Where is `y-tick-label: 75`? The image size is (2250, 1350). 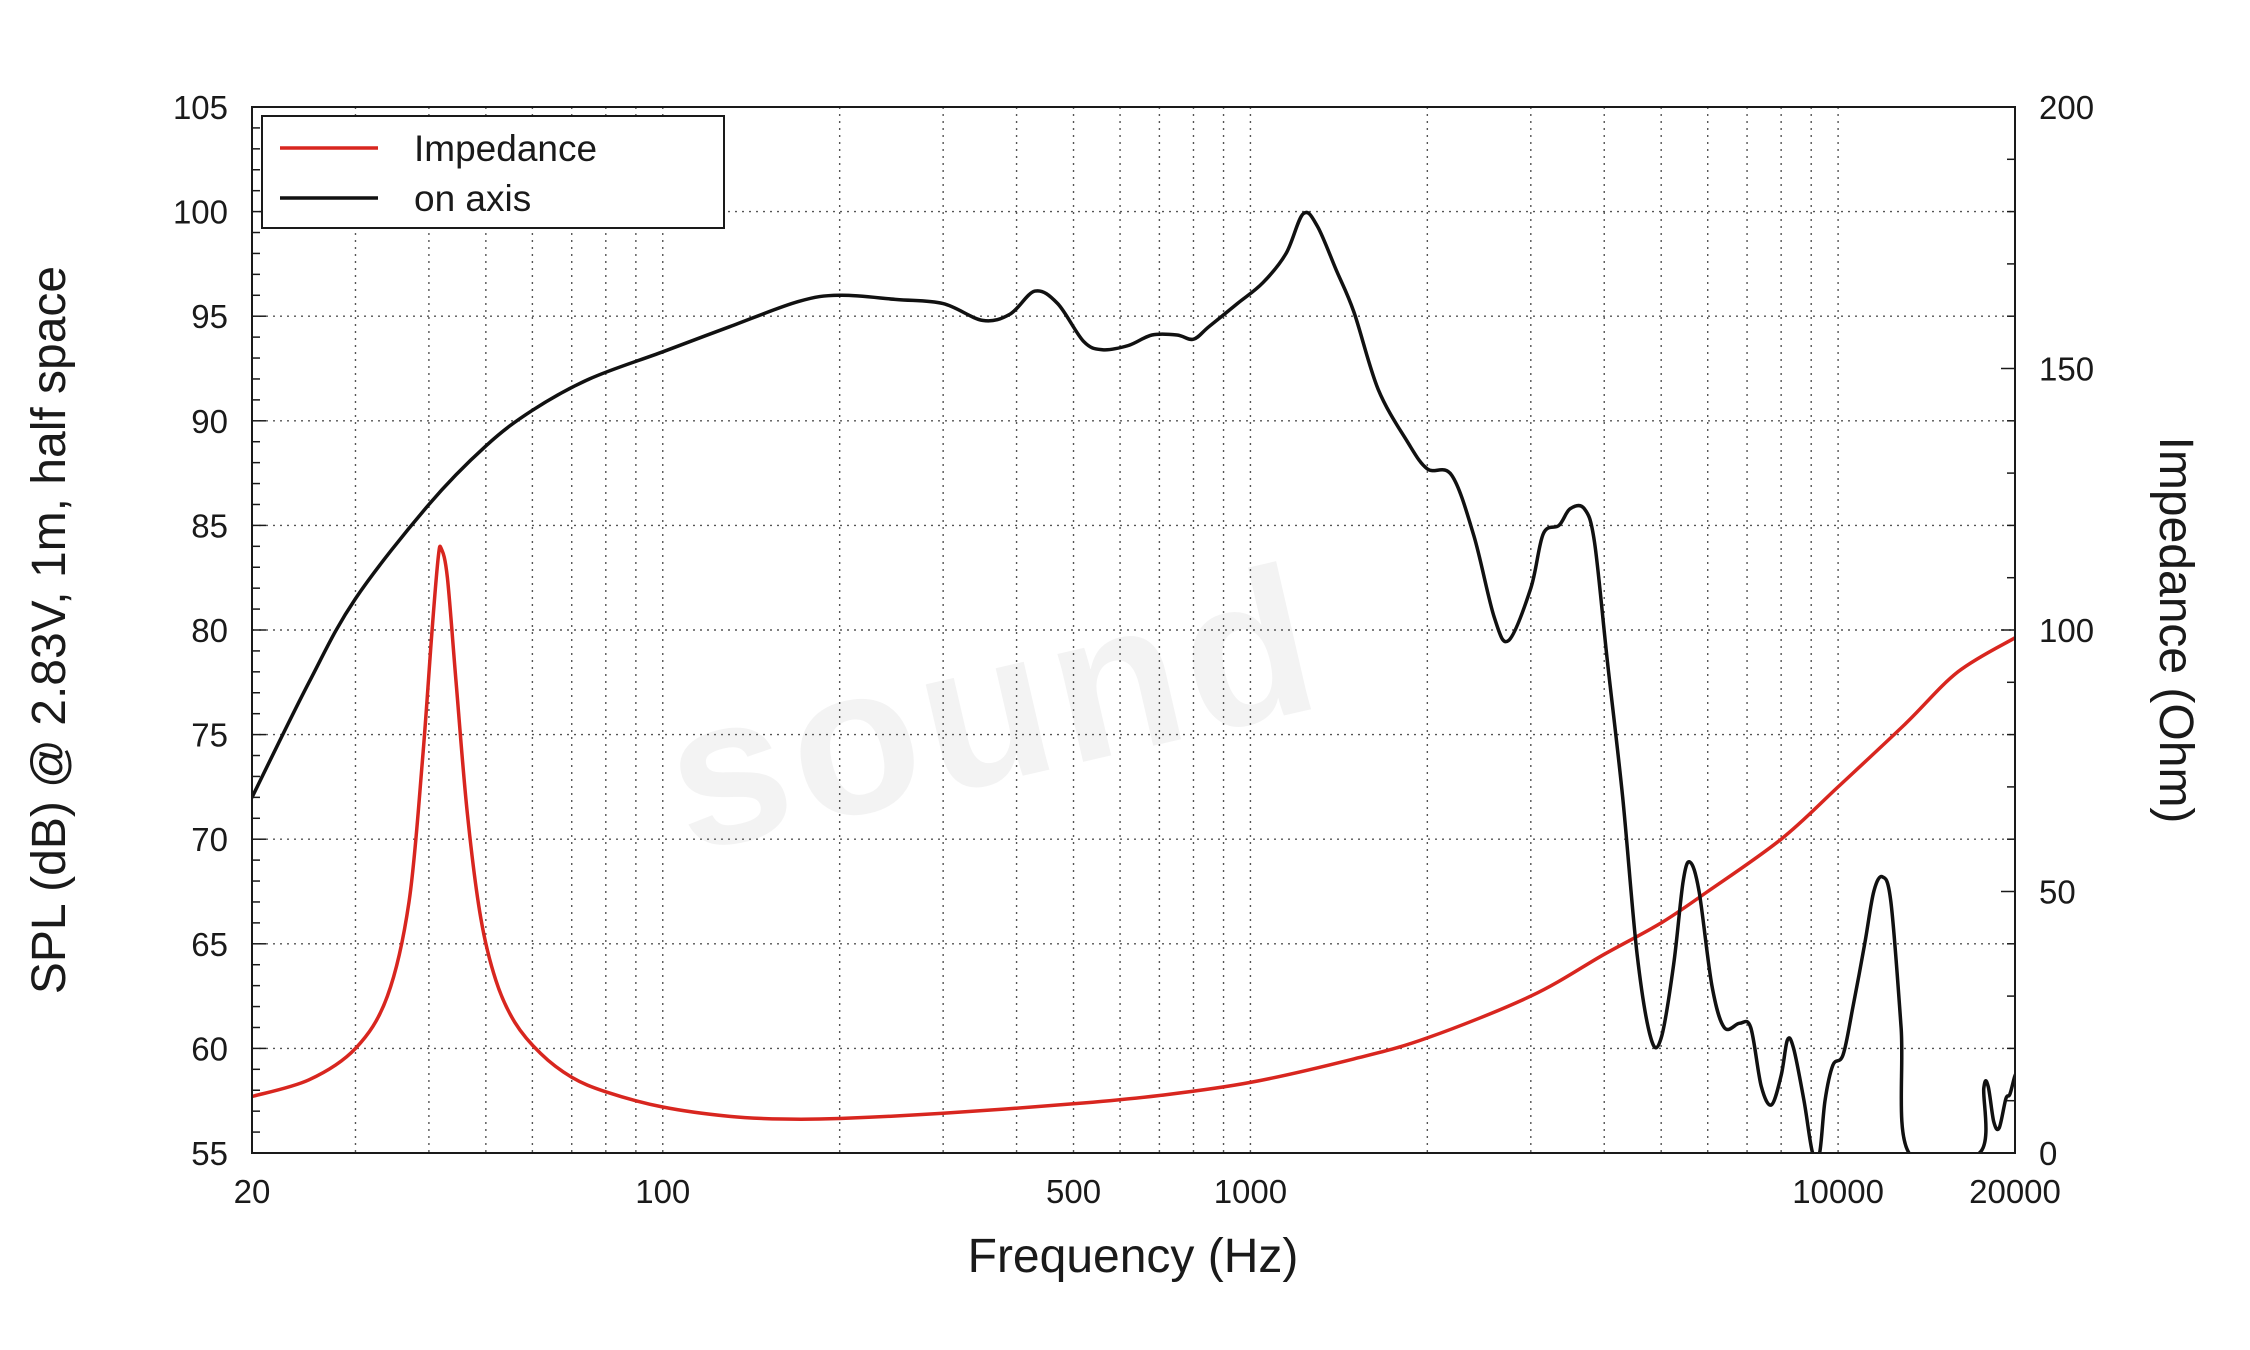
y-tick-label: 75 is located at coordinates (209, 735).